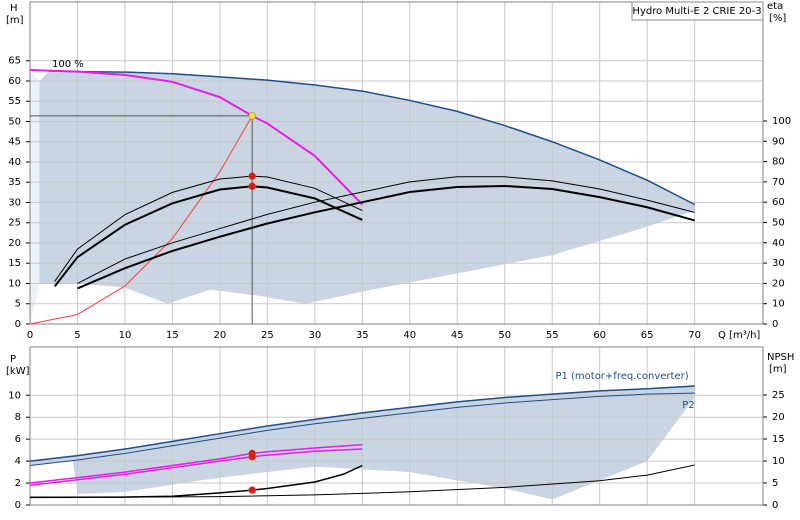 The height and width of the screenshot is (520, 800). What do you see at coordinates (647, 335) in the screenshot?
I see `x-tick-label: 65` at bounding box center [647, 335].